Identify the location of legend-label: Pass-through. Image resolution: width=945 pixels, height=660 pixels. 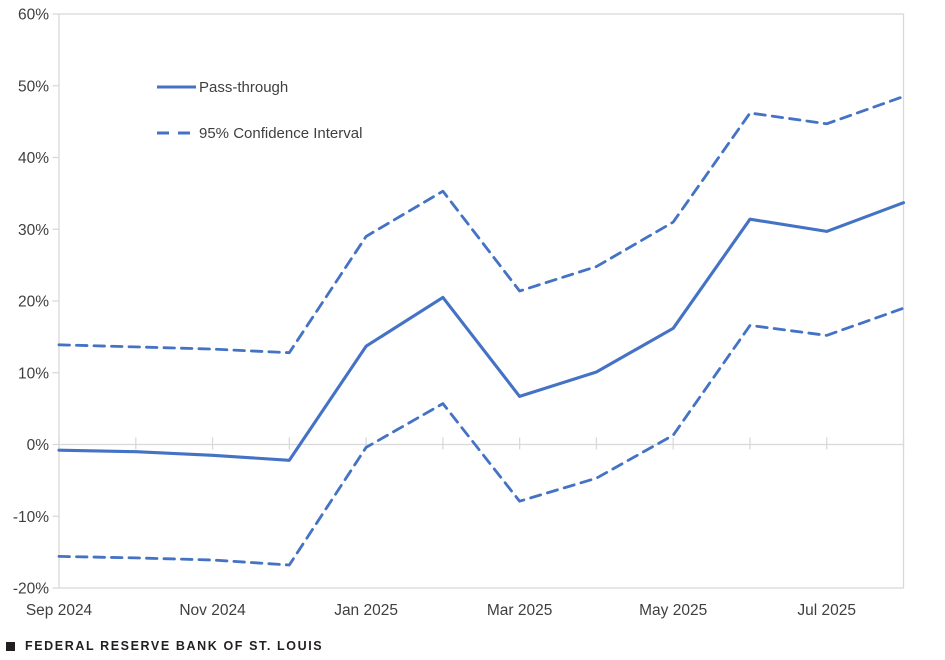
(244, 87).